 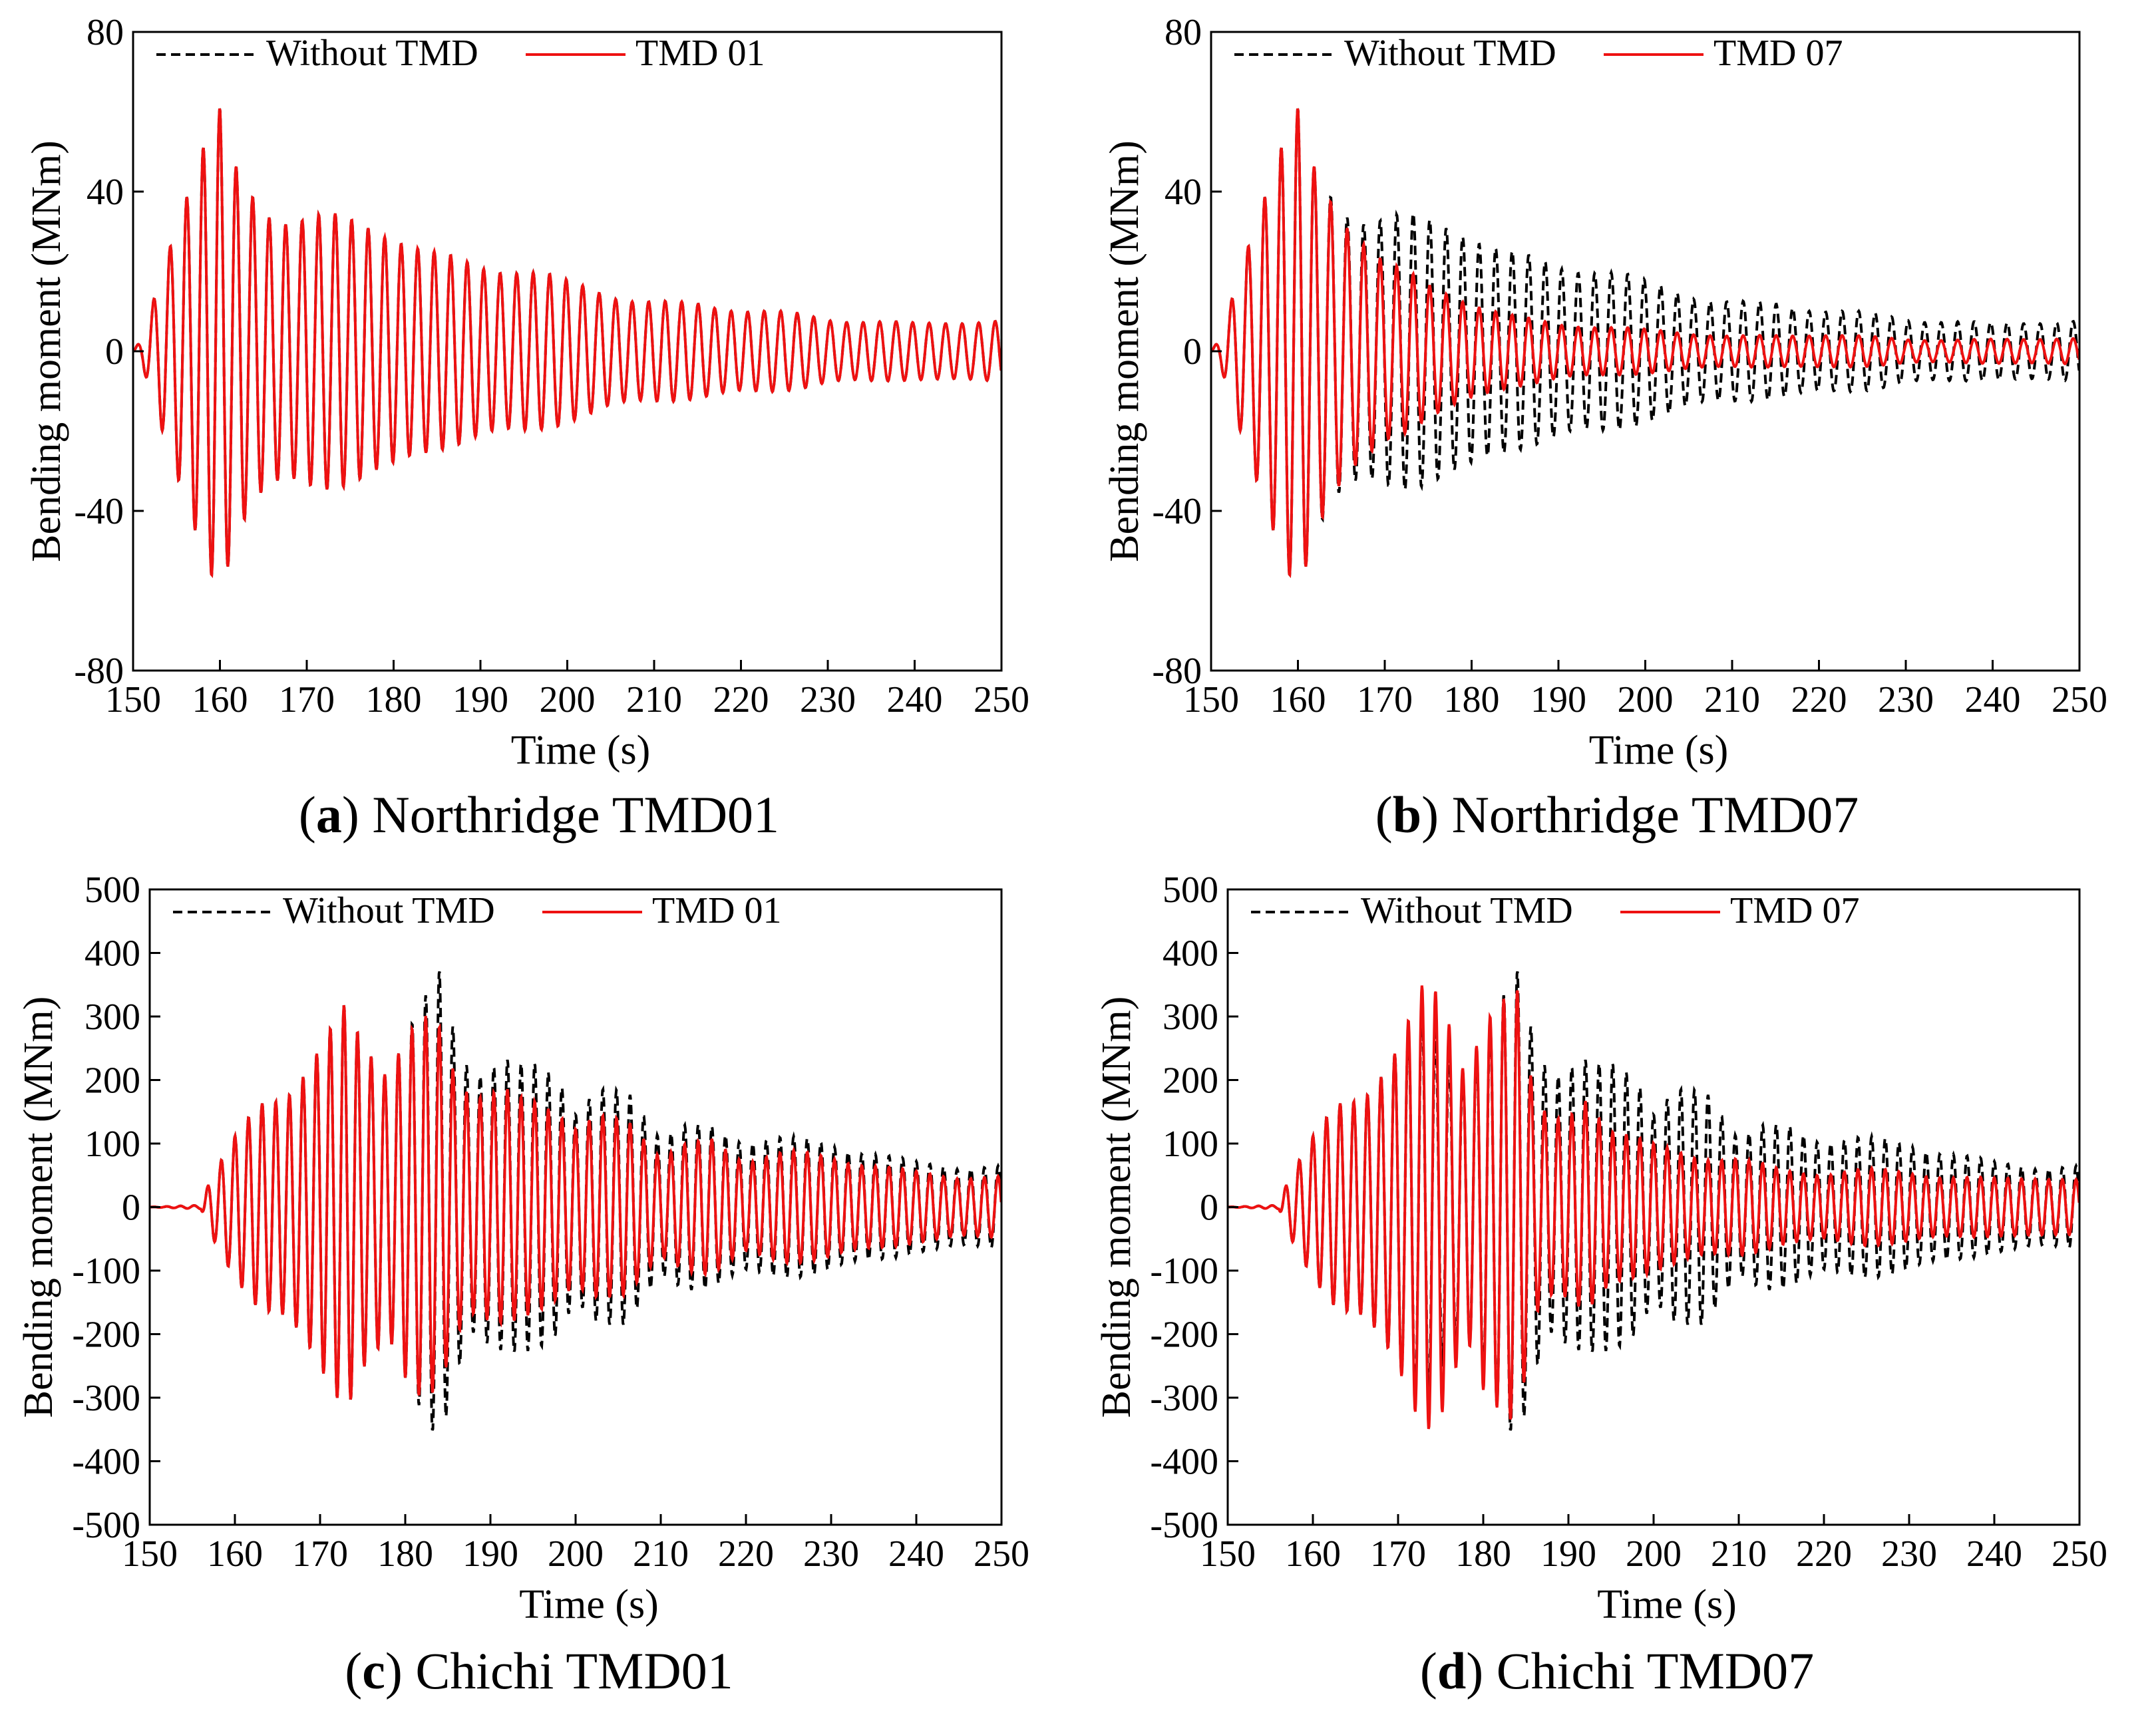 What do you see at coordinates (539, 1671) in the screenshot?
I see `caption-c: (c) Chichi TMD01` at bounding box center [539, 1671].